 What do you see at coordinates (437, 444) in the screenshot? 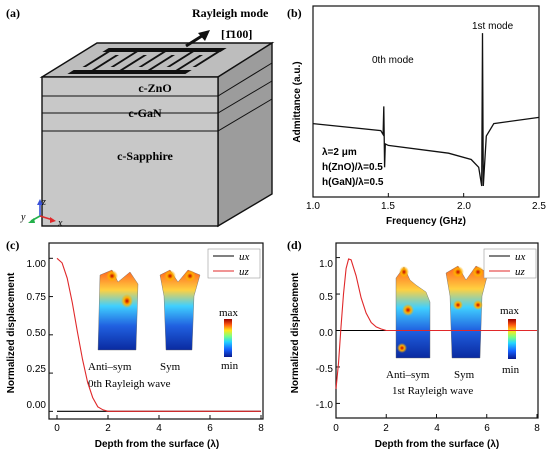
I see `plot-d-xlabel: Depth from the surface (λ)` at bounding box center [437, 444].